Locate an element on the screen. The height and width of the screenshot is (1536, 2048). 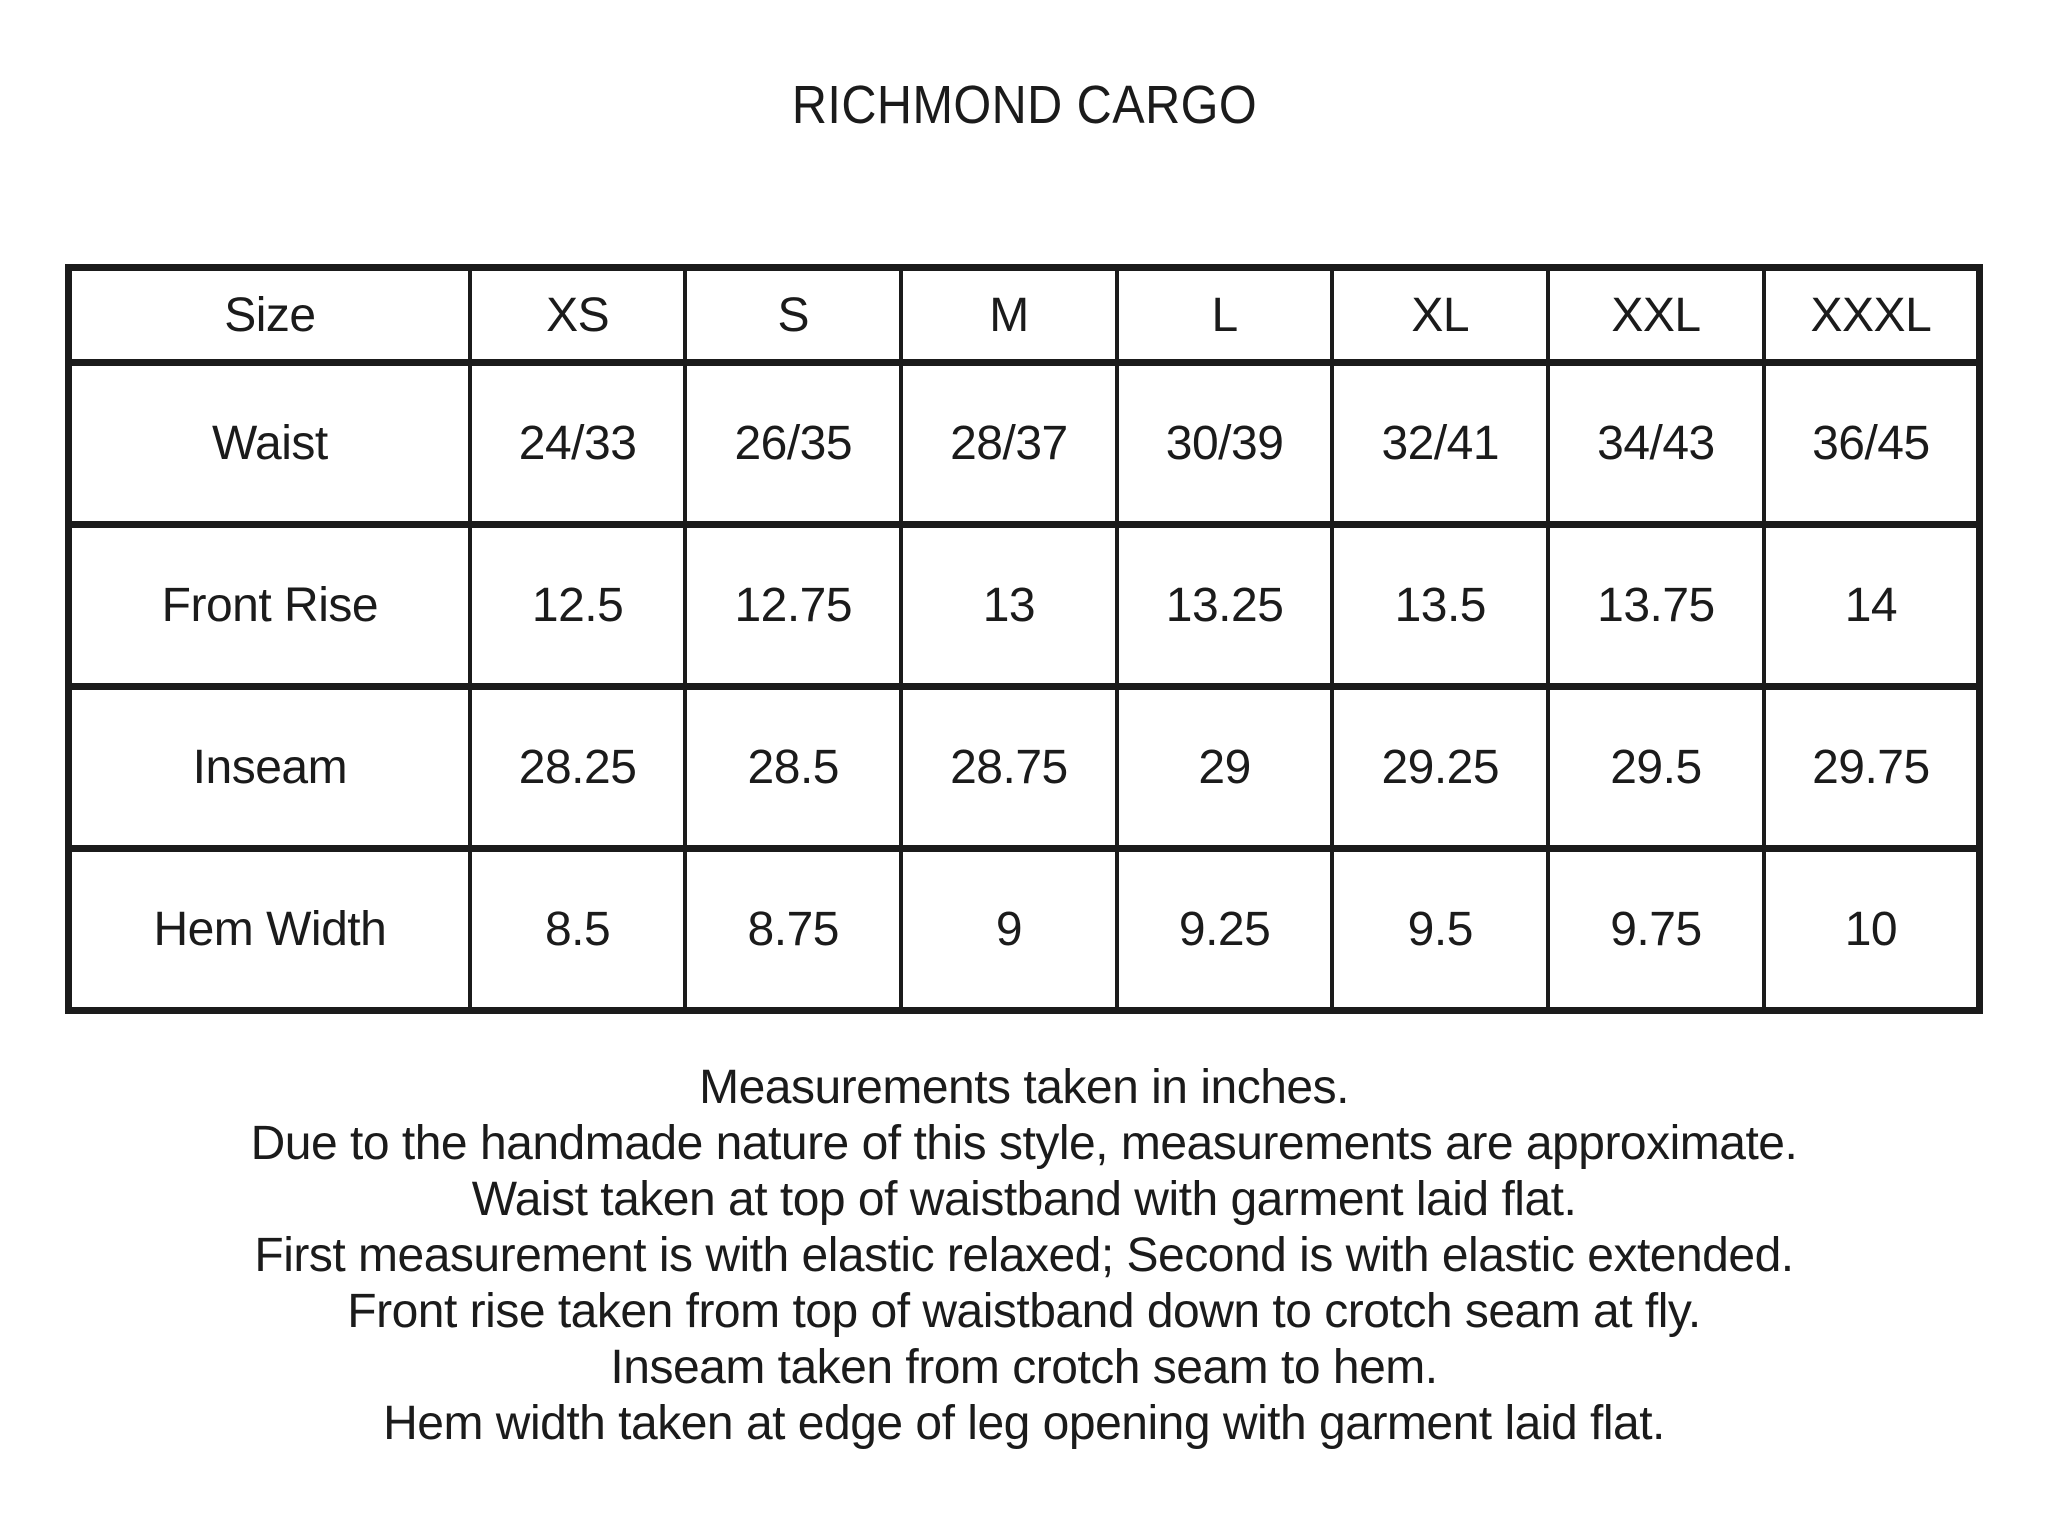
table-row-hem-width: Hem Width 8.5 8.75 9 9.25 9.5 9.75 10 is located at coordinates (1024, 929).